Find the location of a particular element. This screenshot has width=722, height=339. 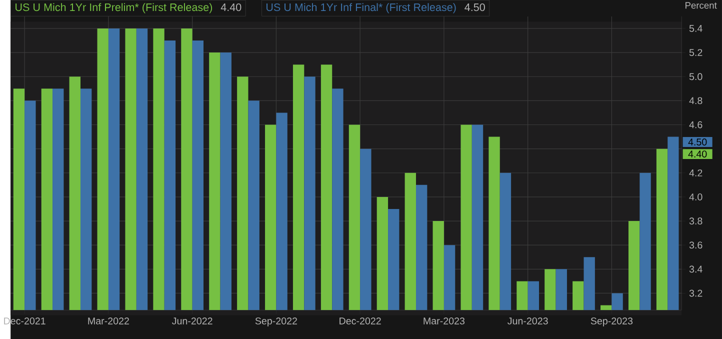

y-tick-label: 4.6 is located at coordinates (695, 124).